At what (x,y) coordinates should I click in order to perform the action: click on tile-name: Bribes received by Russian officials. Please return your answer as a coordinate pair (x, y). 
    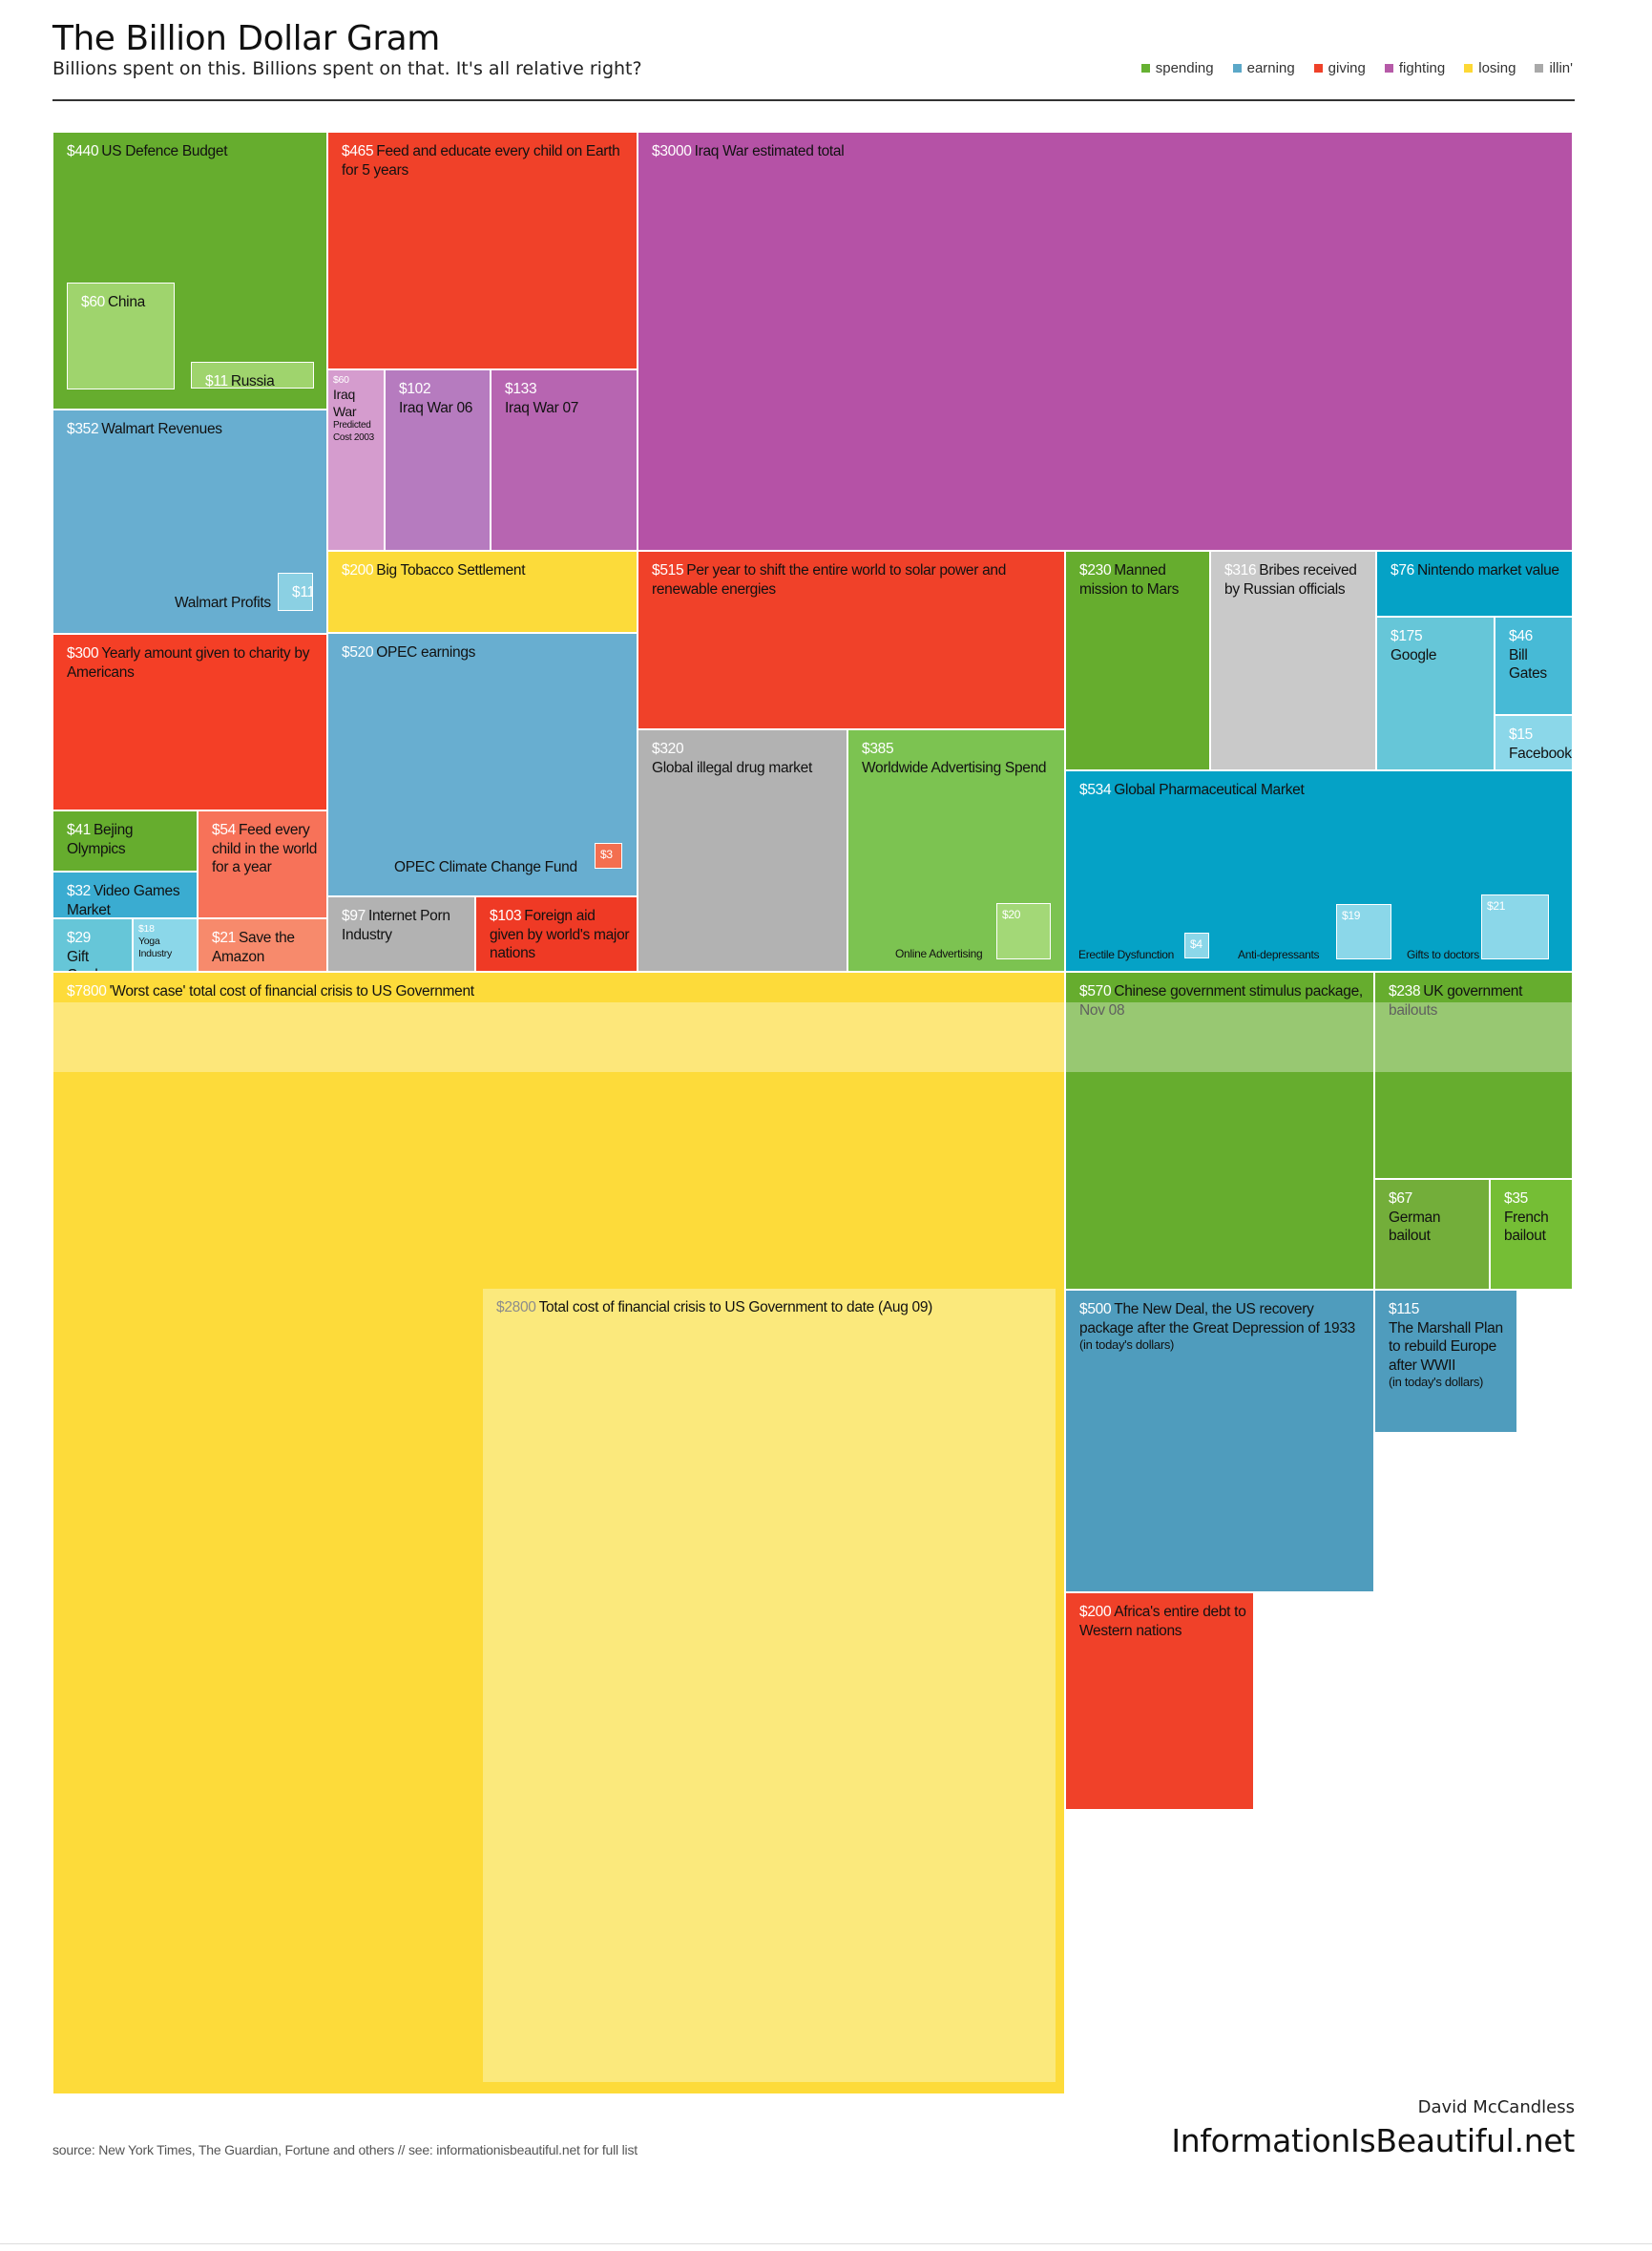
    Looking at the image, I should click on (1290, 580).